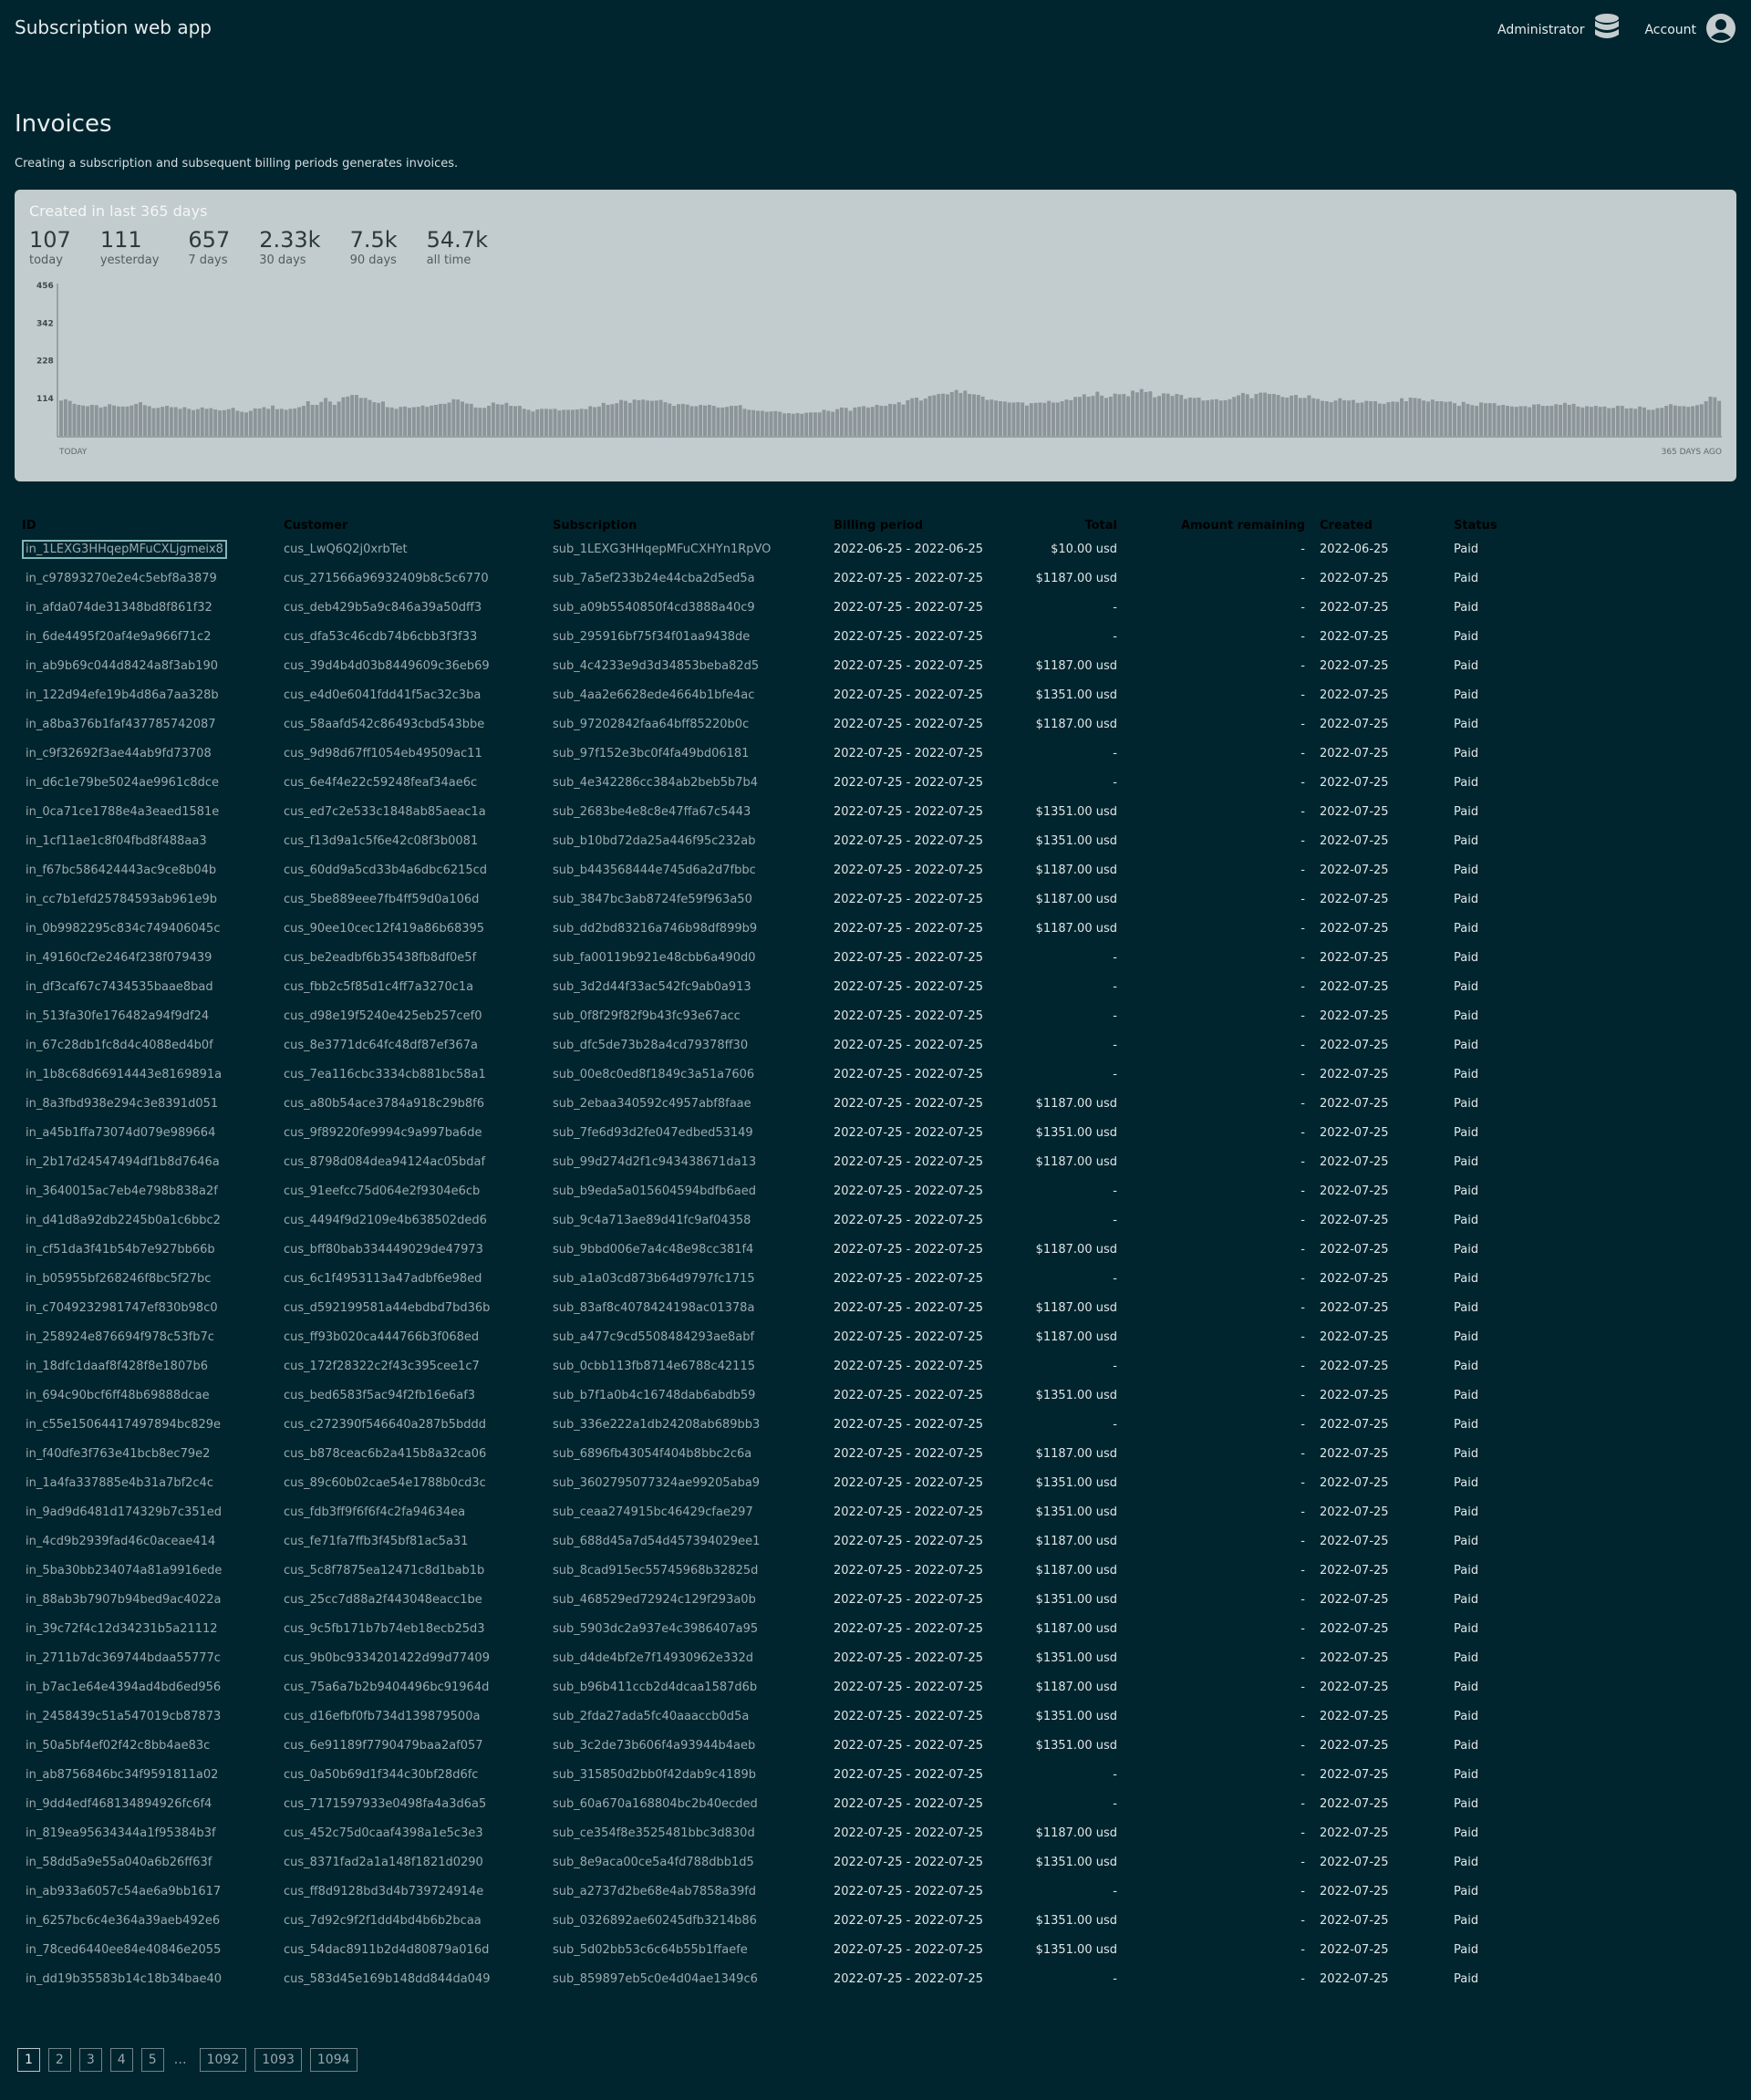  Describe the element at coordinates (1541, 30) in the screenshot. I see `administrator-link: Administrator` at that location.